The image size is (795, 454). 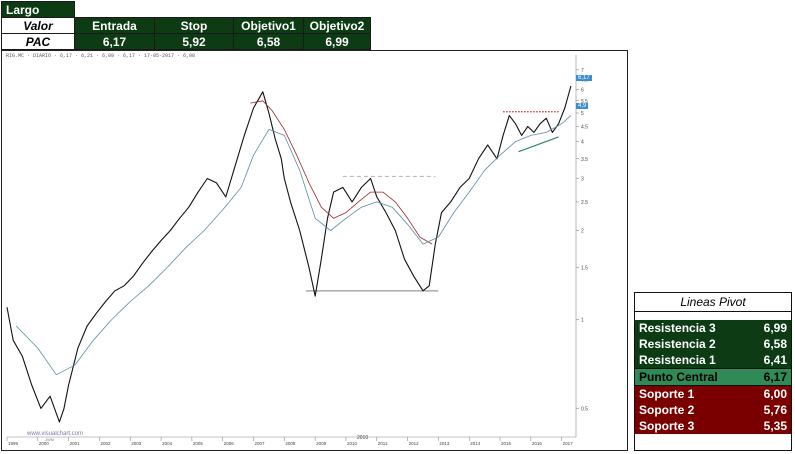 What do you see at coordinates (775, 377) in the screenshot?
I see `central-point-value: 6,17` at bounding box center [775, 377].